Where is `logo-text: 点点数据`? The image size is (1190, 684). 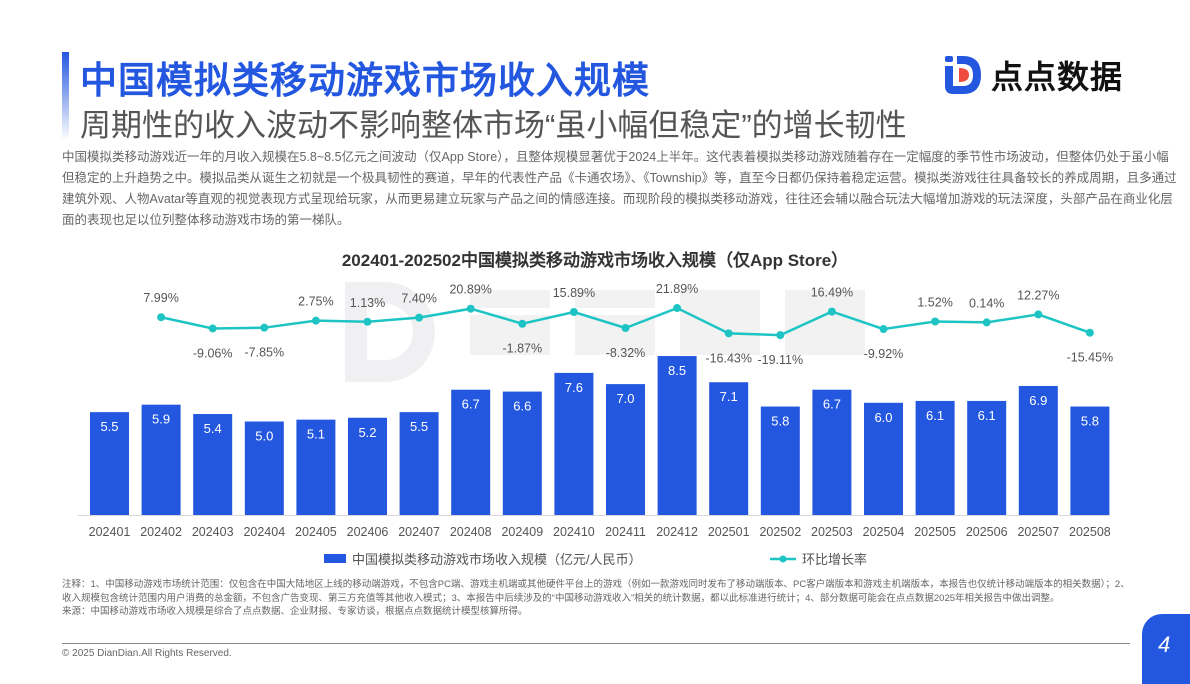
logo-text: 点点数据 is located at coordinates (1057, 77).